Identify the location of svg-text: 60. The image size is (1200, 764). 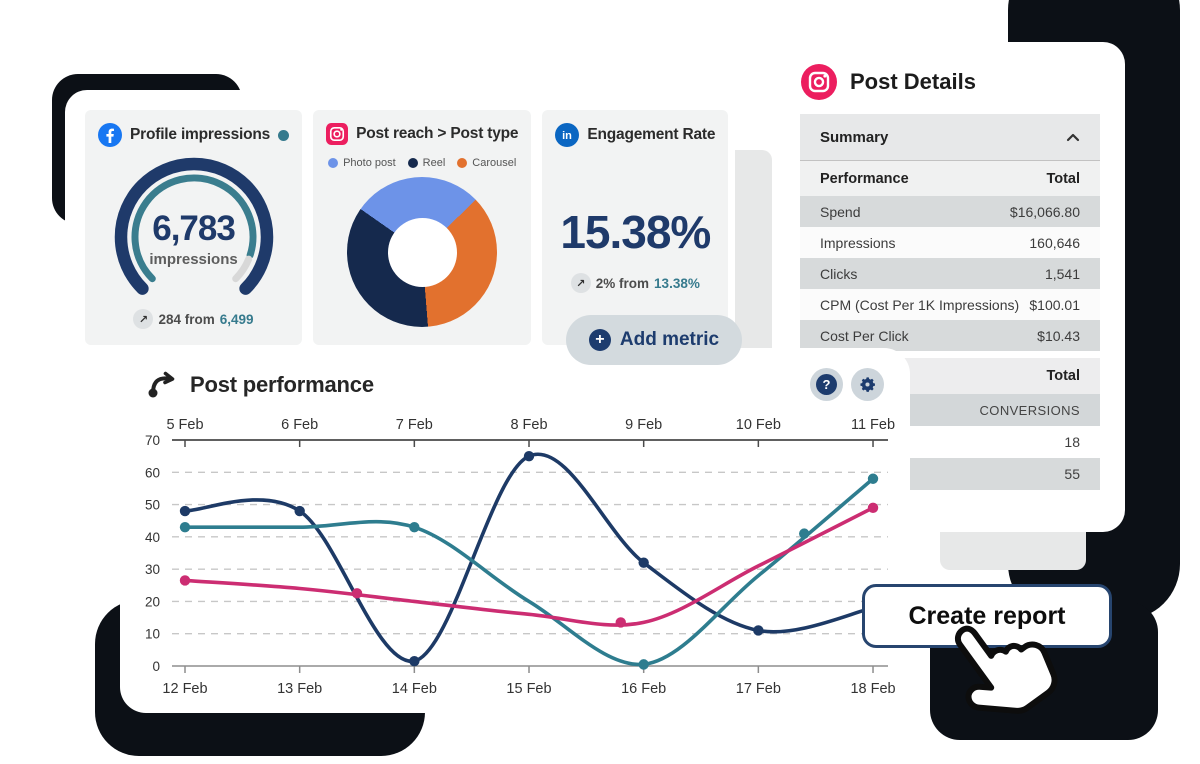
(152, 472).